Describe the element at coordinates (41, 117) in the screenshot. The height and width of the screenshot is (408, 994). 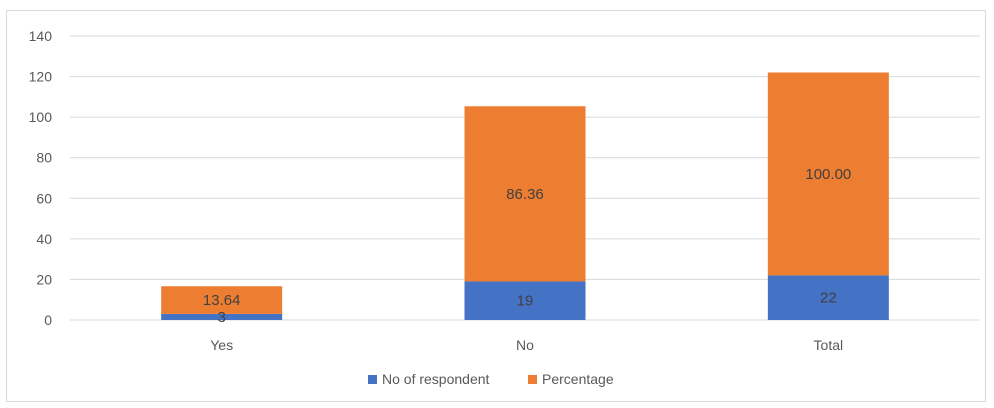
I see `y-tick-label: 100` at that location.